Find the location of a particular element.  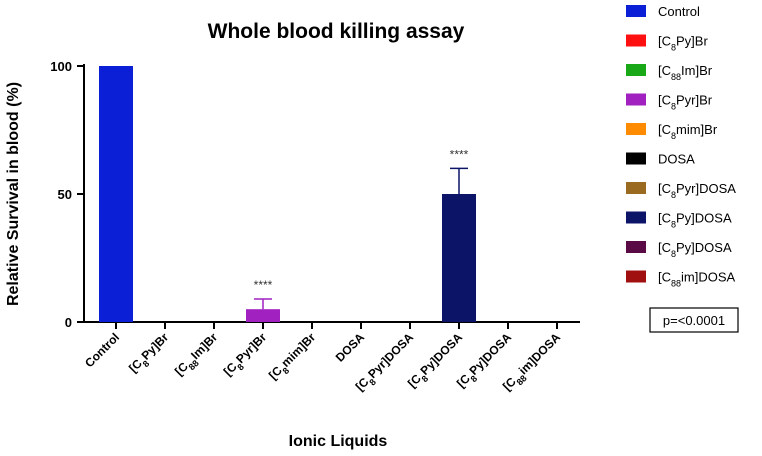

x-tick-label: Control is located at coordinates (102, 350).